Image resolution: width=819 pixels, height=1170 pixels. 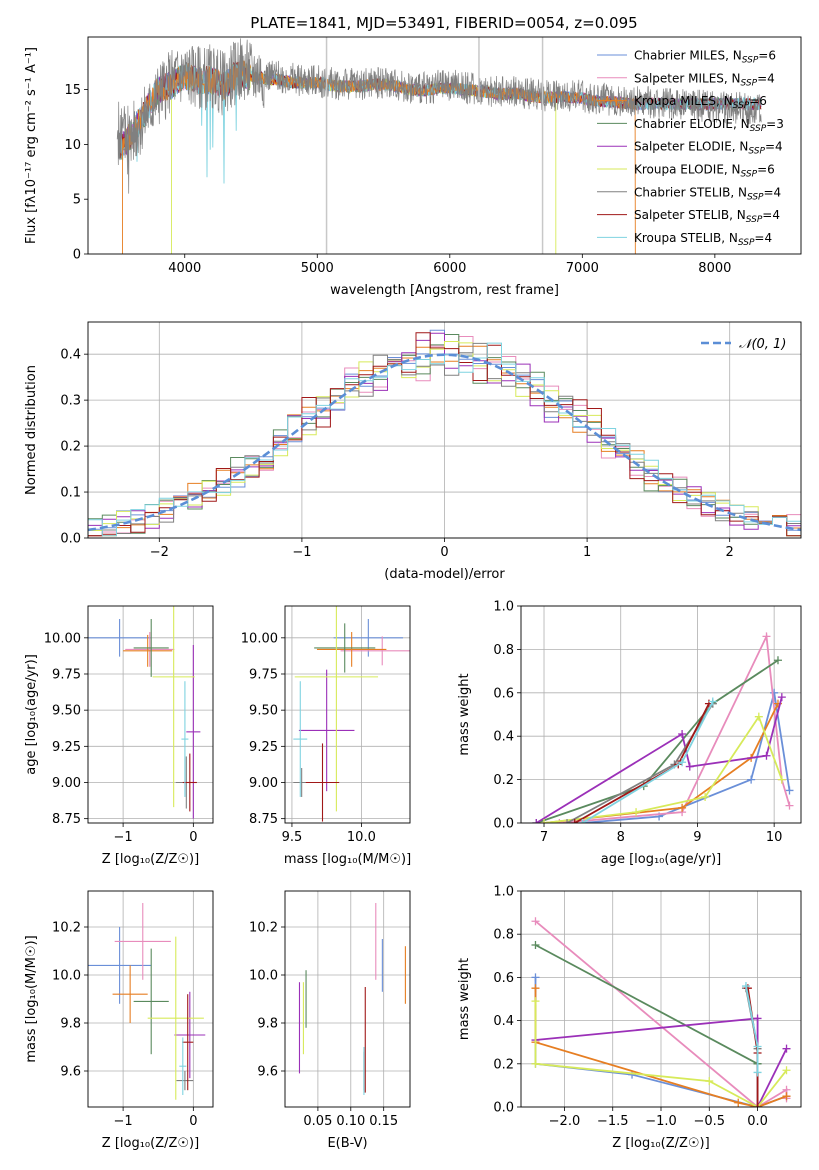 I want to click on y-tick-label: 8.75, so click(x=263, y=819).